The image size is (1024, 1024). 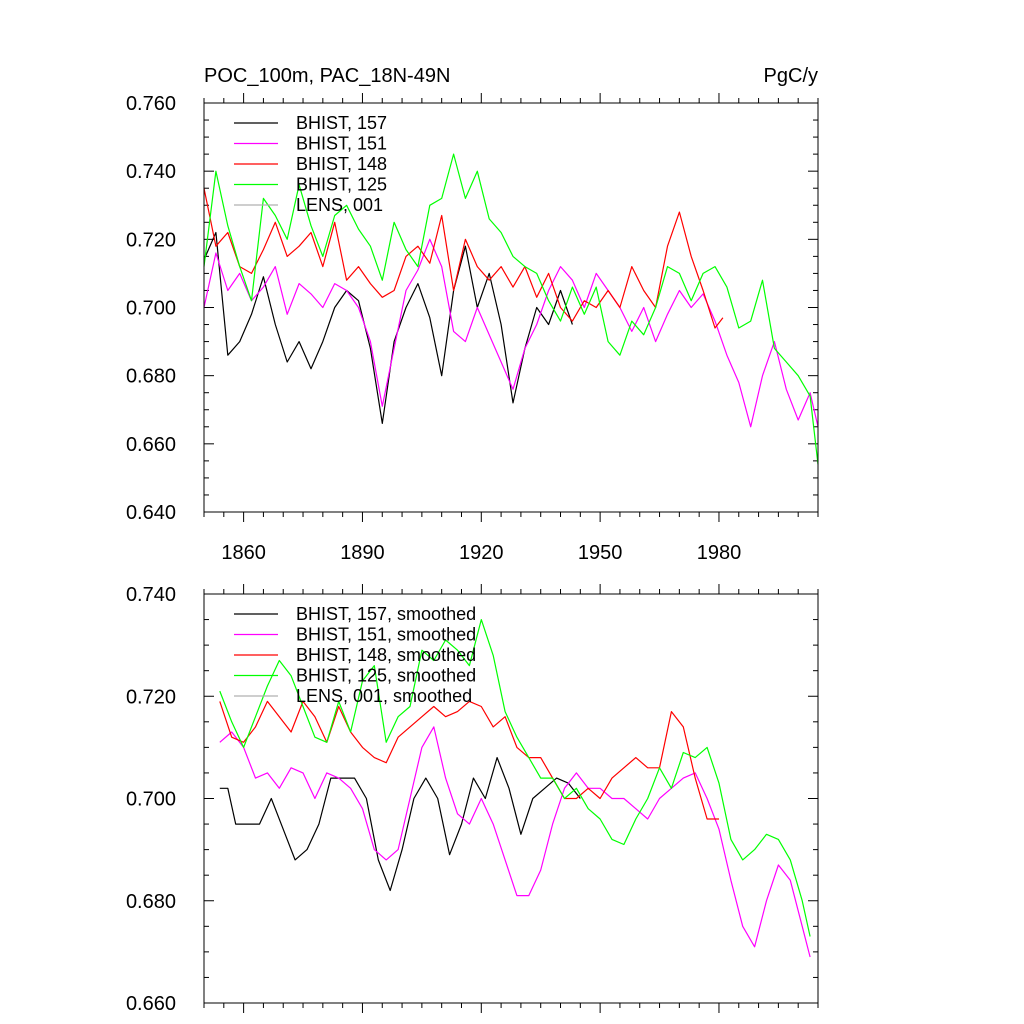 What do you see at coordinates (362, 553) in the screenshot?
I see `x-tick-label: 1890` at bounding box center [362, 553].